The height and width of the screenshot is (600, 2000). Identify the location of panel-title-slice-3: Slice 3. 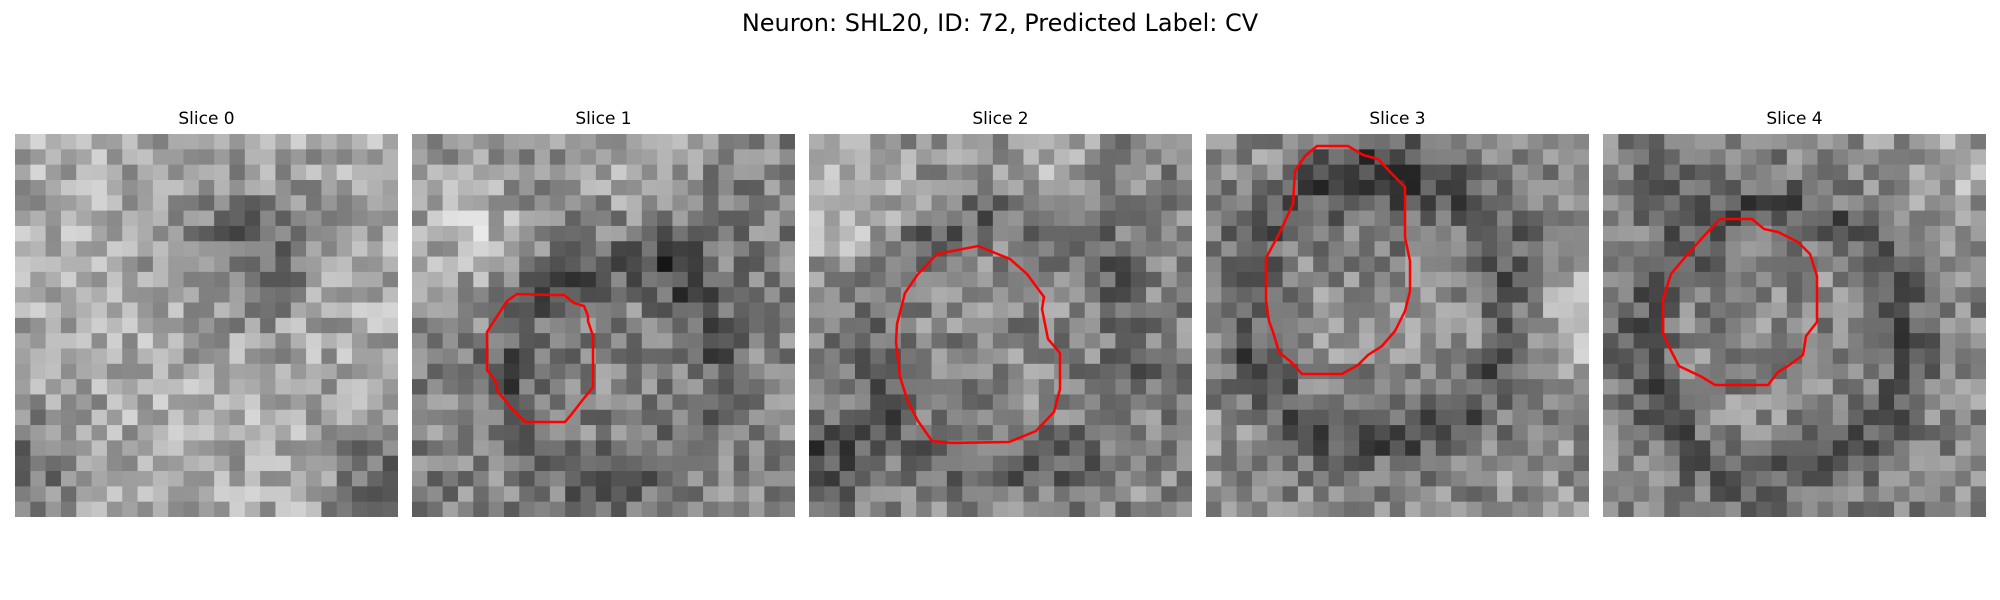
(1397, 119).